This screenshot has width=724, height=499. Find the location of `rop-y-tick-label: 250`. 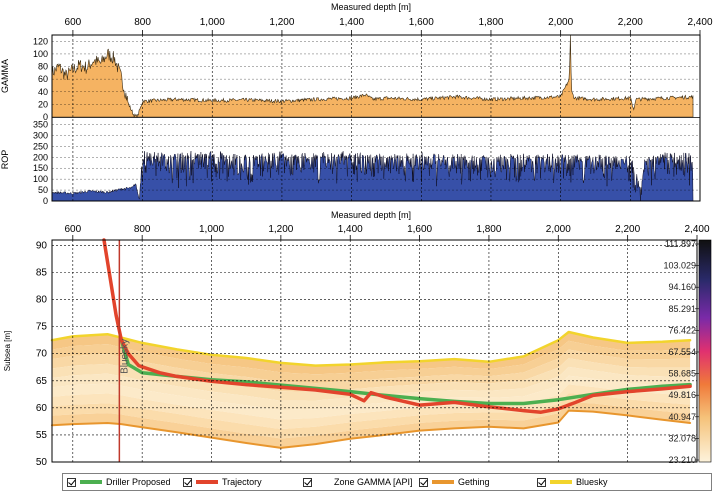

rop-y-tick-label: 250 is located at coordinates (40, 146).